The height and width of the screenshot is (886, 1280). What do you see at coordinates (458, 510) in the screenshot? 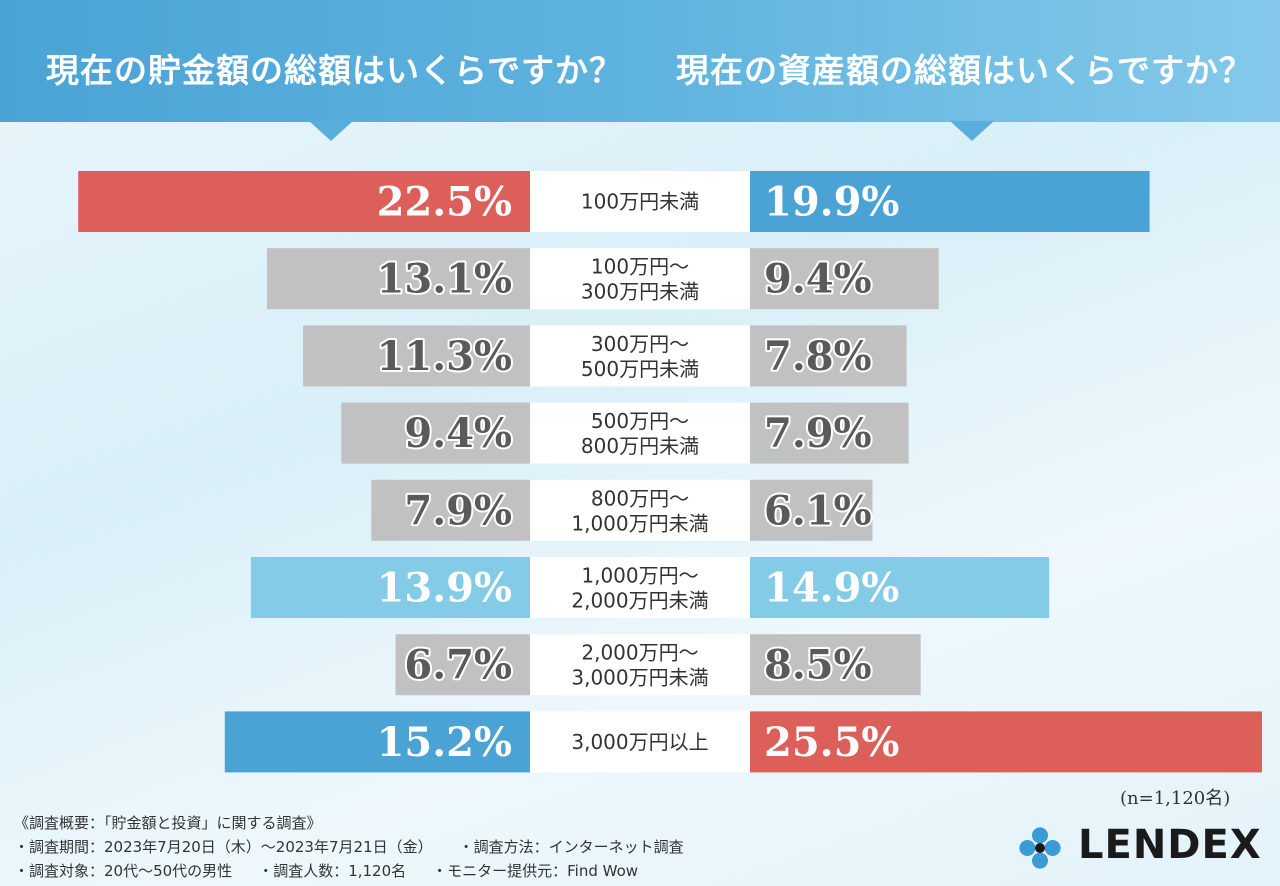
I see `left-bar-label: 7.9%` at bounding box center [458, 510].